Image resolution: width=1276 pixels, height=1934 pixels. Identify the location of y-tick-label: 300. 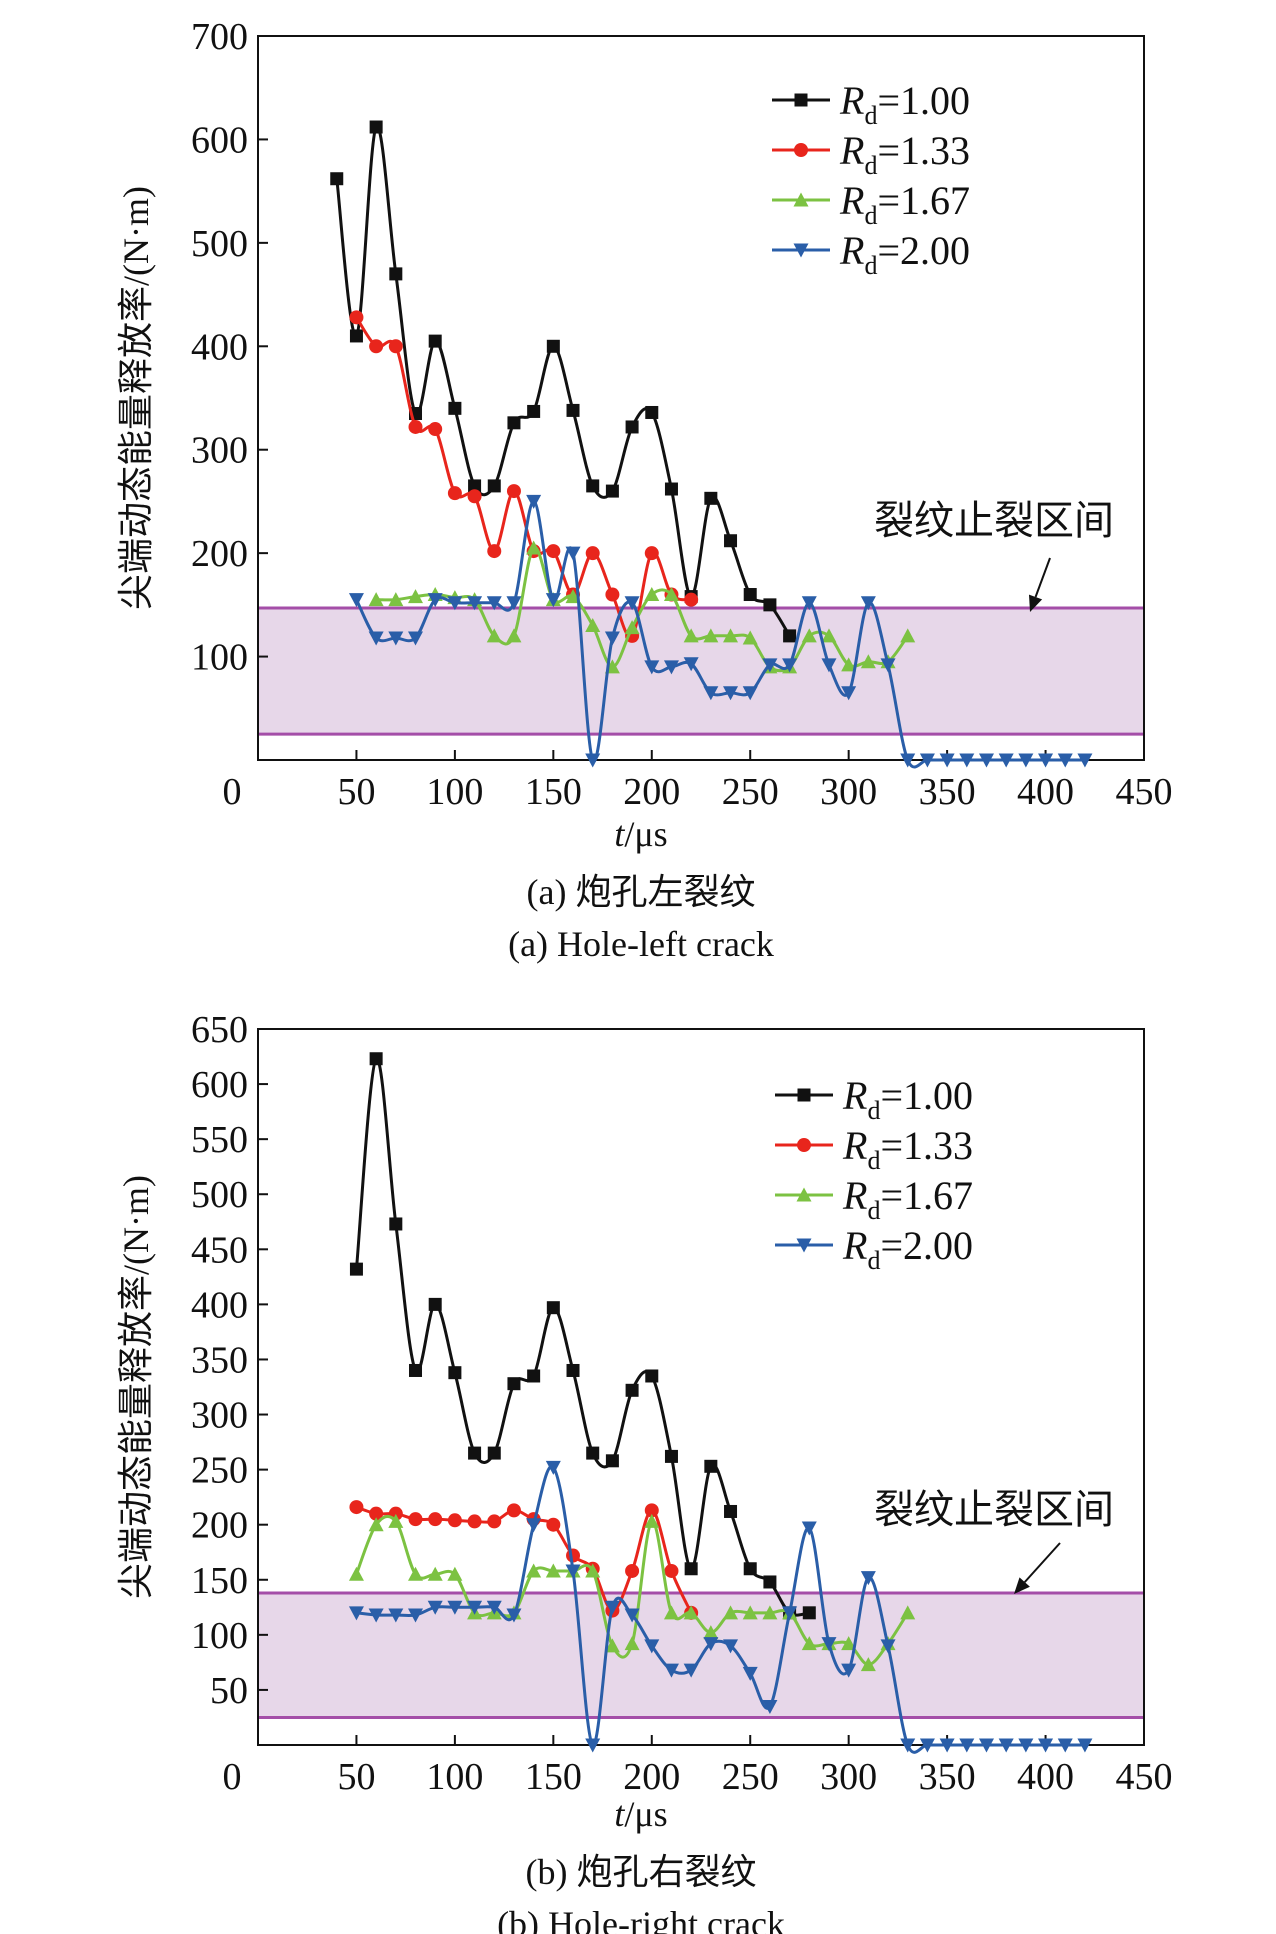
(219, 1416).